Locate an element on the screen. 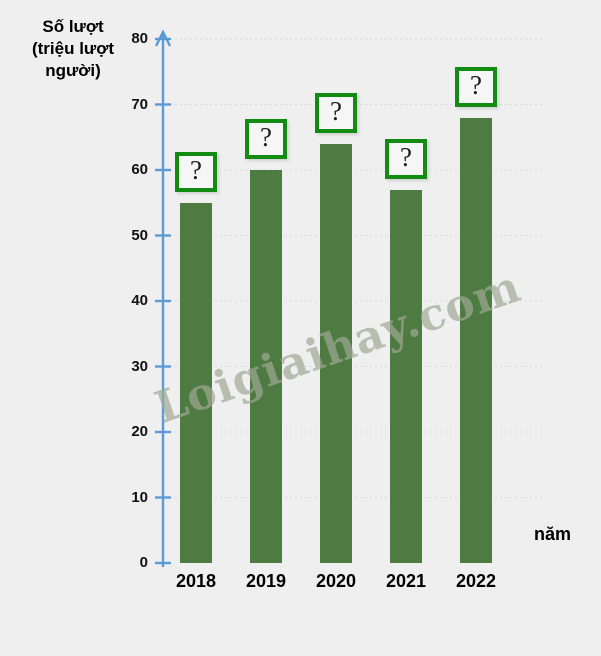  x-category-label-2019: 2019 is located at coordinates (266, 581).